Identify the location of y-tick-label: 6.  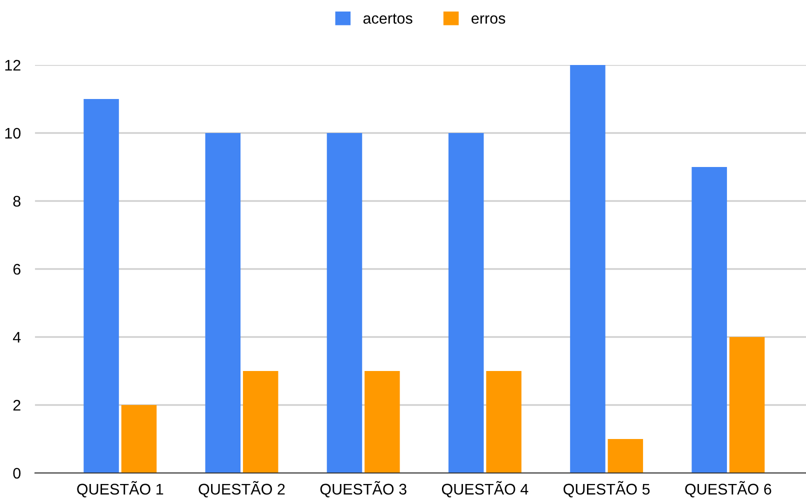
(16, 269).